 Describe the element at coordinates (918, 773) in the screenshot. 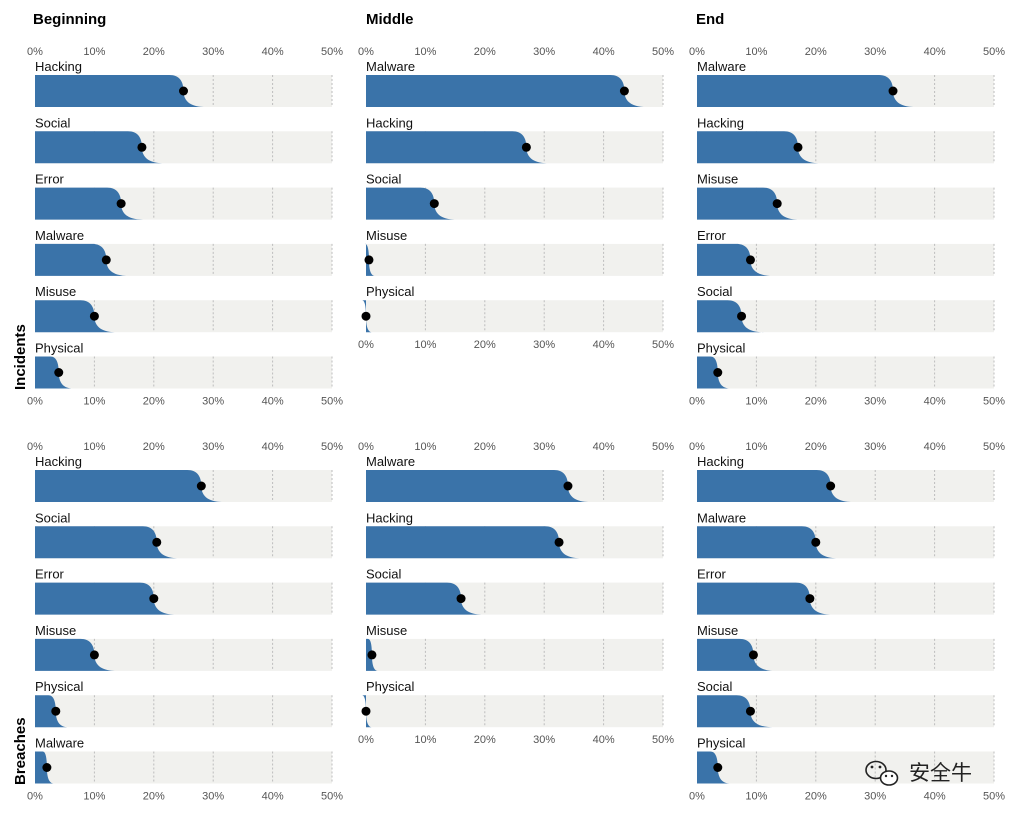

I see `watermark: 安全牛` at that location.